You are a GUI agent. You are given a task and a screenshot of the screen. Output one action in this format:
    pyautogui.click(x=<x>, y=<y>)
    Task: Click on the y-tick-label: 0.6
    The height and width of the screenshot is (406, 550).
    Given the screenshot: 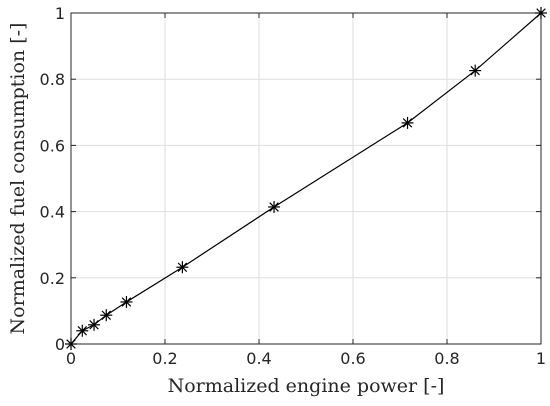 What is the action you would take?
    pyautogui.click(x=52, y=145)
    